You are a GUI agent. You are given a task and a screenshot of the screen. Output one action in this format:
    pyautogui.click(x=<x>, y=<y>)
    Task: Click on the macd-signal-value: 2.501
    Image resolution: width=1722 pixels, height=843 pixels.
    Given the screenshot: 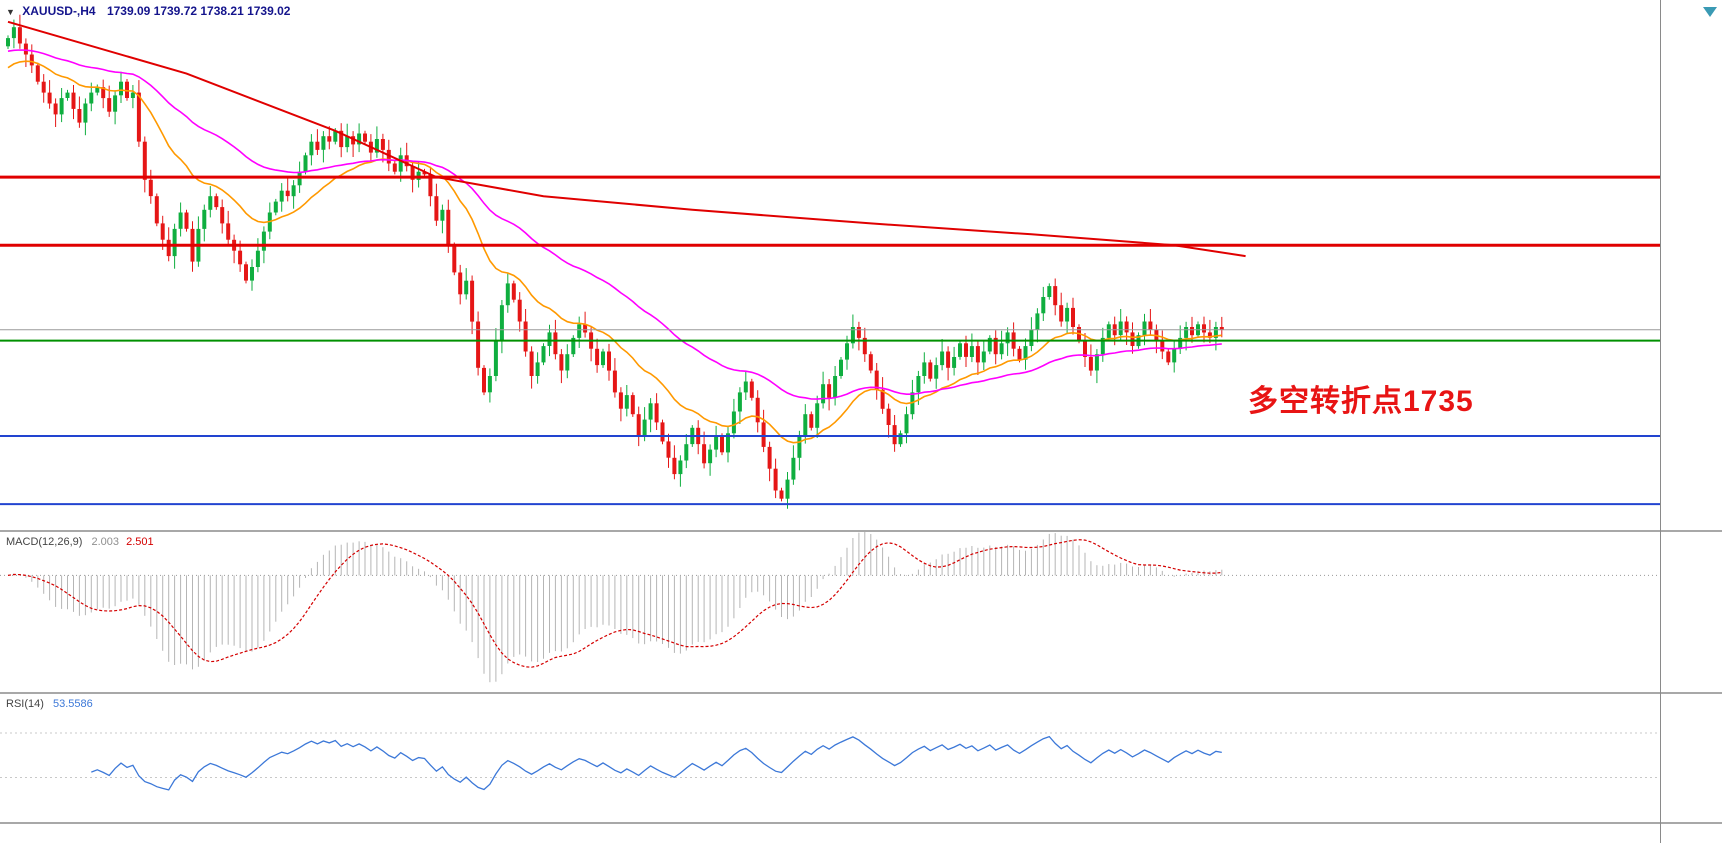 What is the action you would take?
    pyautogui.click(x=140, y=542)
    